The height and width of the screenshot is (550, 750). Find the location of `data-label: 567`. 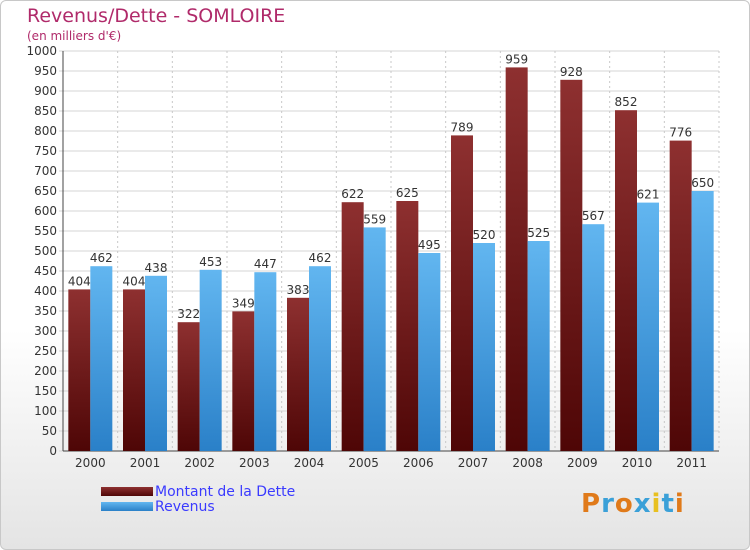

data-label: 567 is located at coordinates (593, 216).